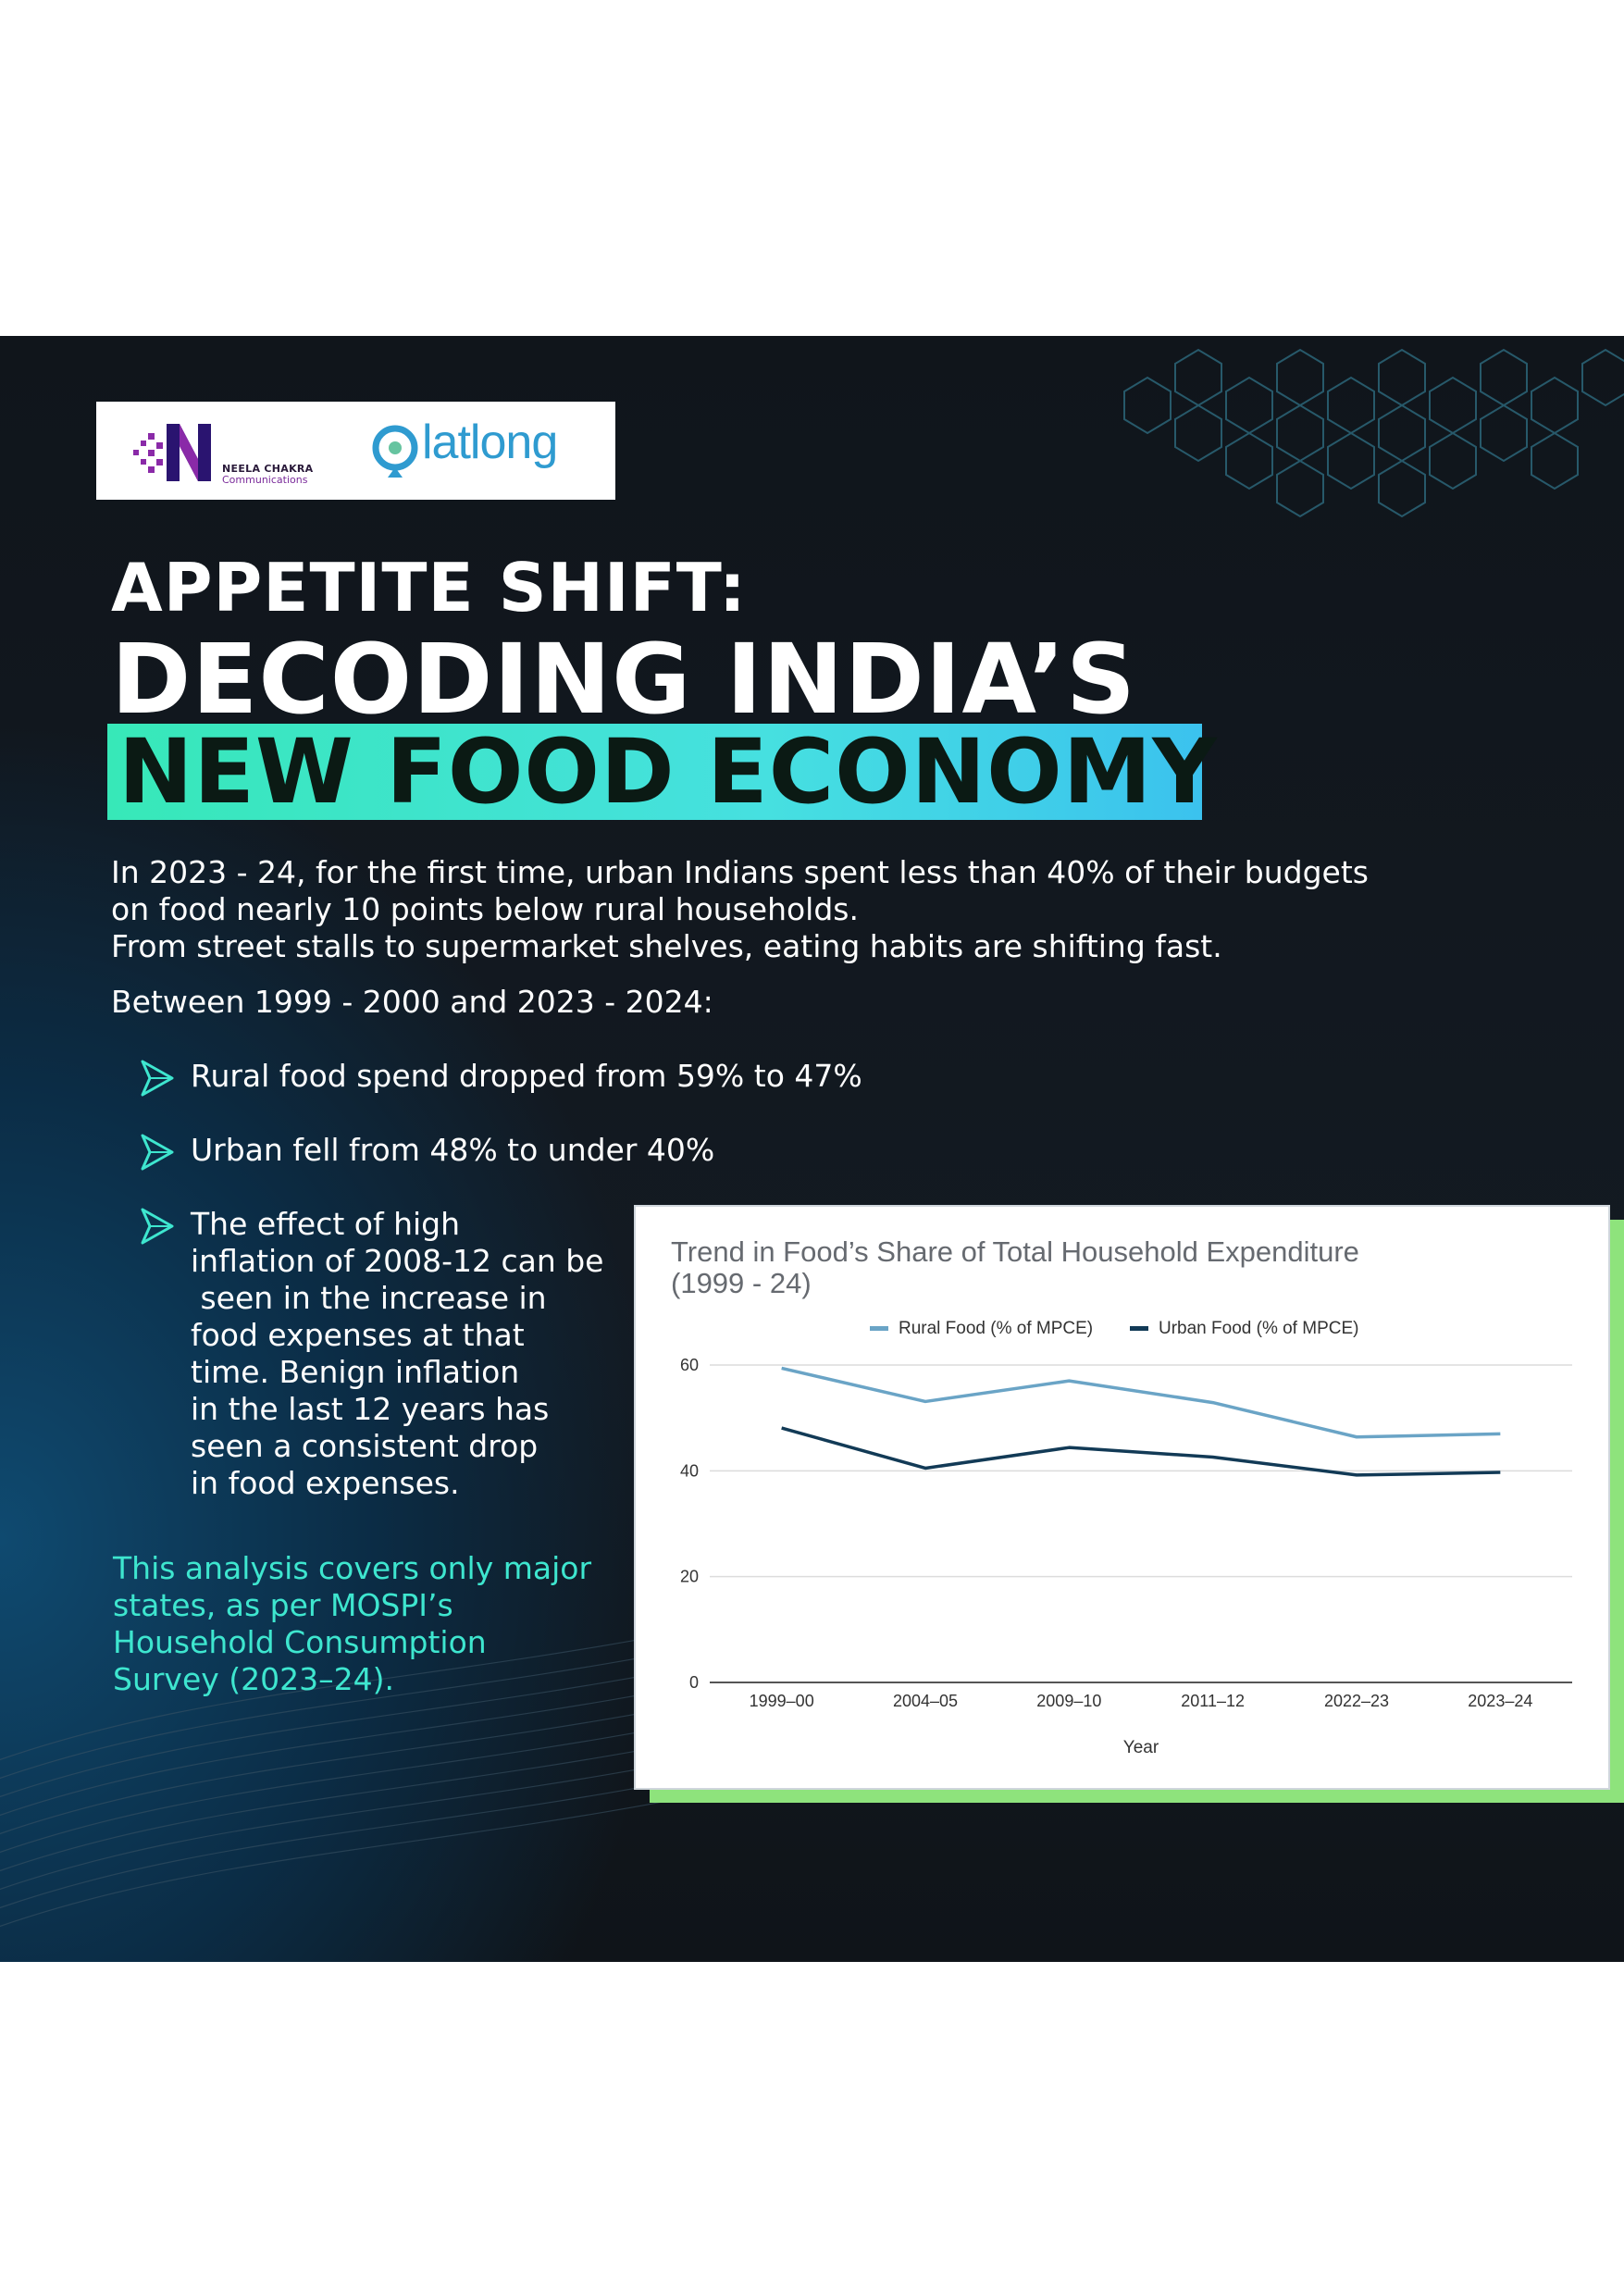 This screenshot has width=1624, height=2296. Describe the element at coordinates (283, 1605) in the screenshot. I see `note-line: states, as per MOSPI’s` at that location.